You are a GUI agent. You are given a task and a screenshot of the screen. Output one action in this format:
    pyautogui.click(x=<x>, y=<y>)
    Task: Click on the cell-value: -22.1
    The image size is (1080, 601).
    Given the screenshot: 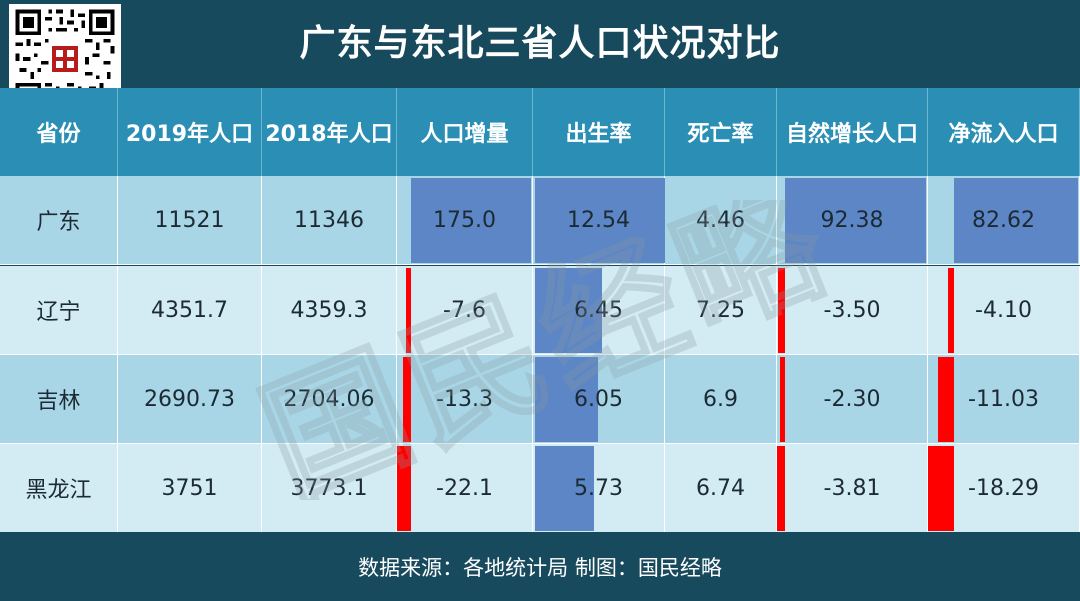 What is the action you would take?
    pyautogui.click(x=464, y=488)
    